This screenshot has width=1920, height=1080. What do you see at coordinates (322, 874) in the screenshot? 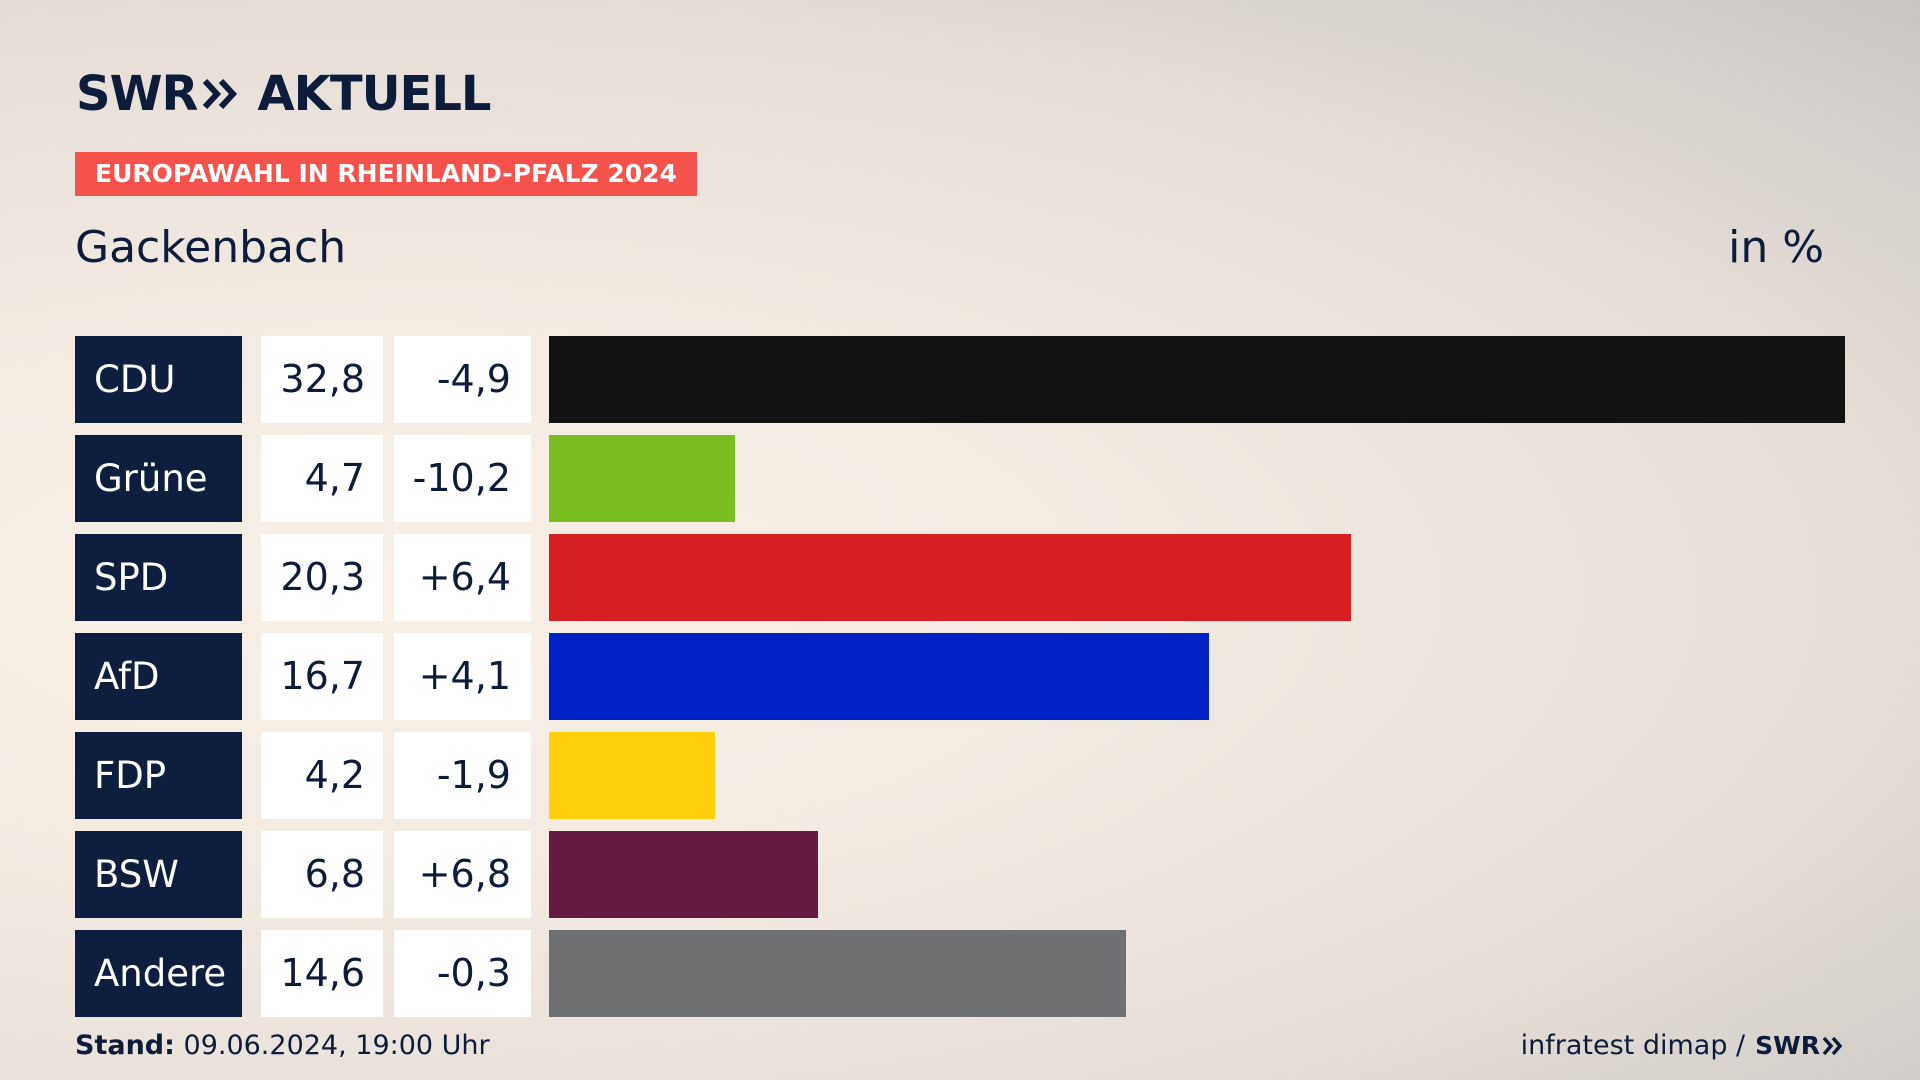
I see `vote-share-label: 6,8` at bounding box center [322, 874].